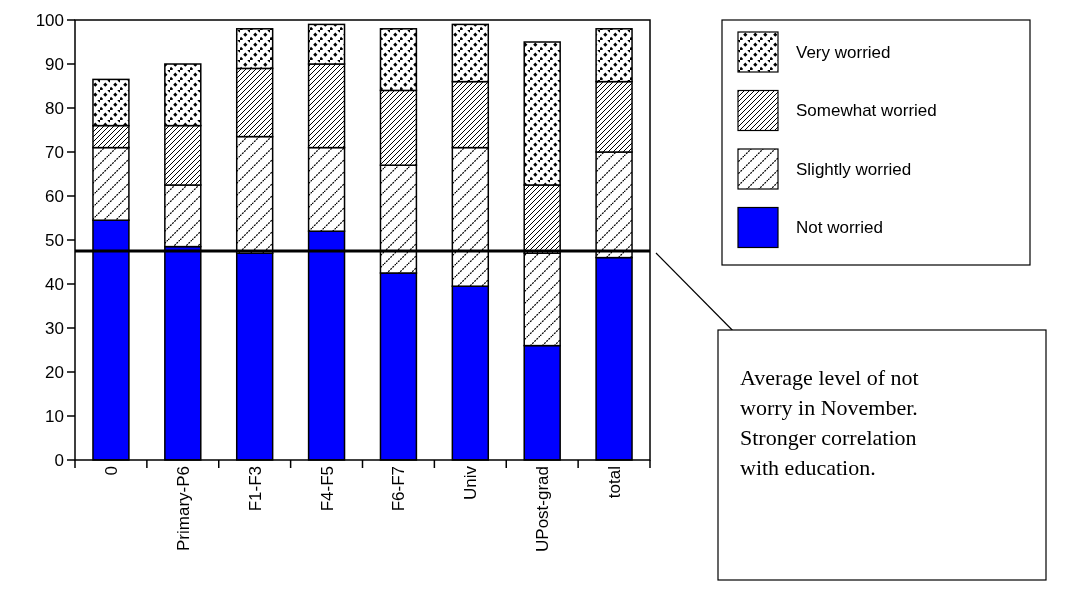  I want to click on ref-line-label: Average level of not worry in November. Stronger correlation with education., so click(829, 422).